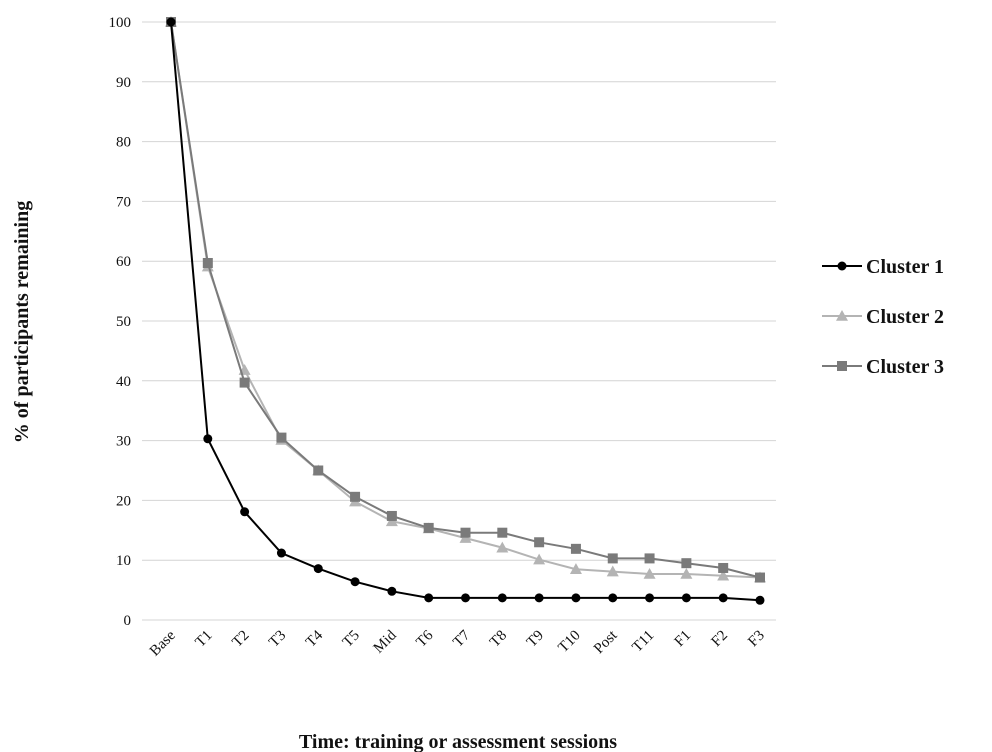 This screenshot has height=752, width=992. I want to click on y-tick-label: 40, so click(123, 382).